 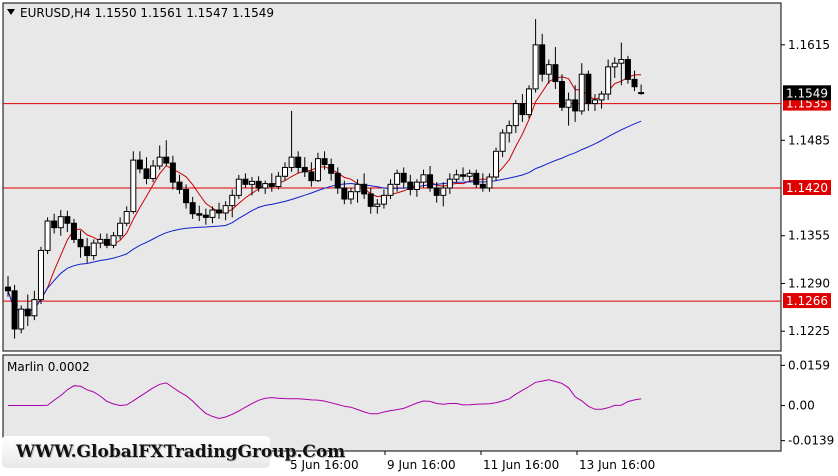 I want to click on level-label-box, so click(x=807, y=188).